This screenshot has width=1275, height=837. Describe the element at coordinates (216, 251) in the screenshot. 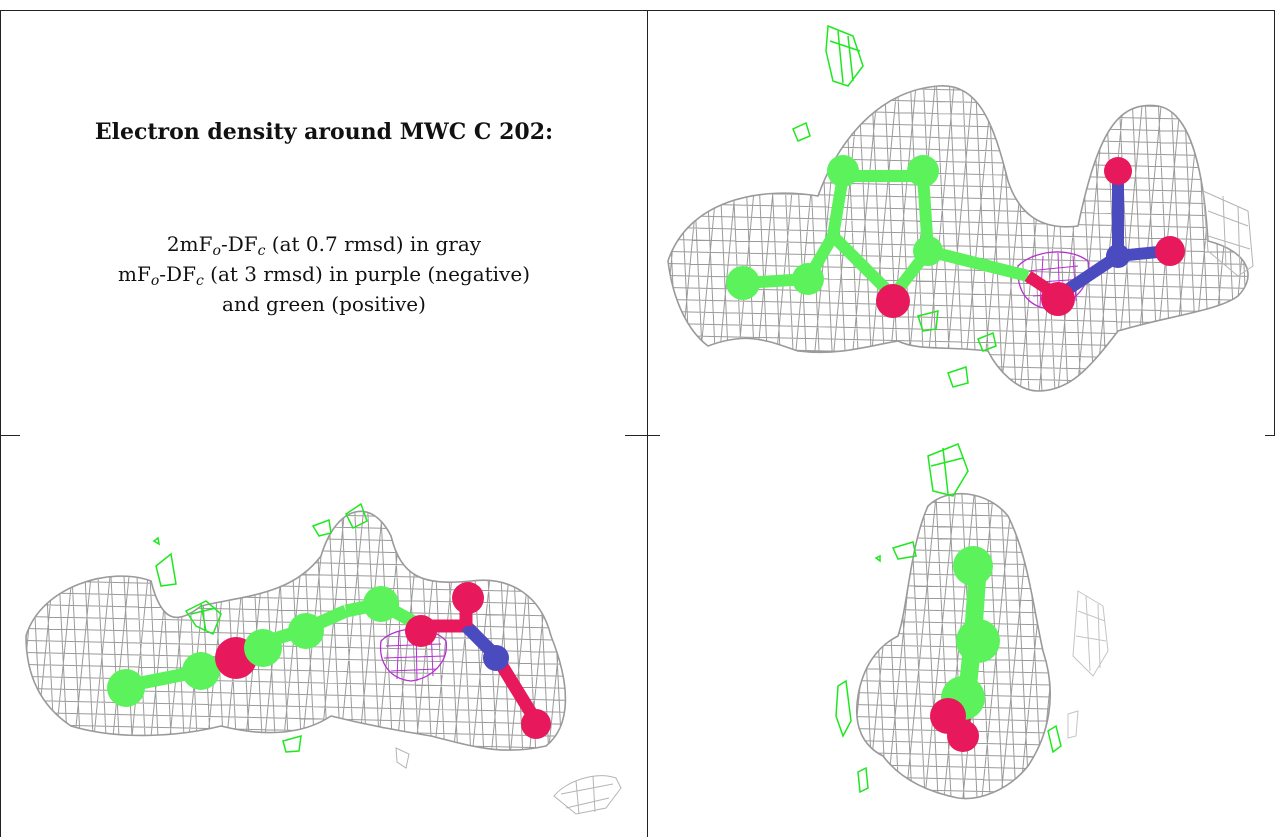

I see `legend-line1-sub-o: o` at that location.